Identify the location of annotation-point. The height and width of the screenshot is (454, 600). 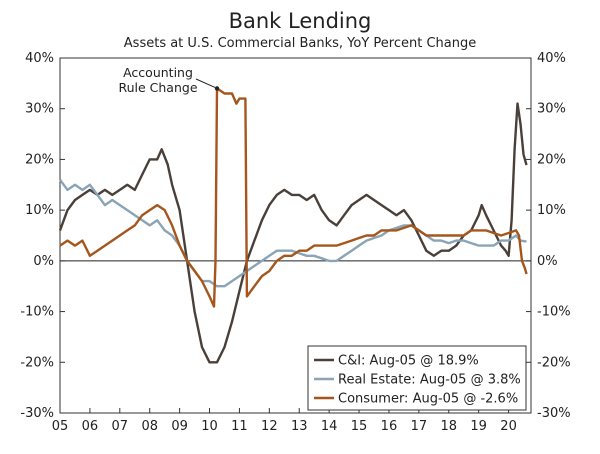
(217, 88).